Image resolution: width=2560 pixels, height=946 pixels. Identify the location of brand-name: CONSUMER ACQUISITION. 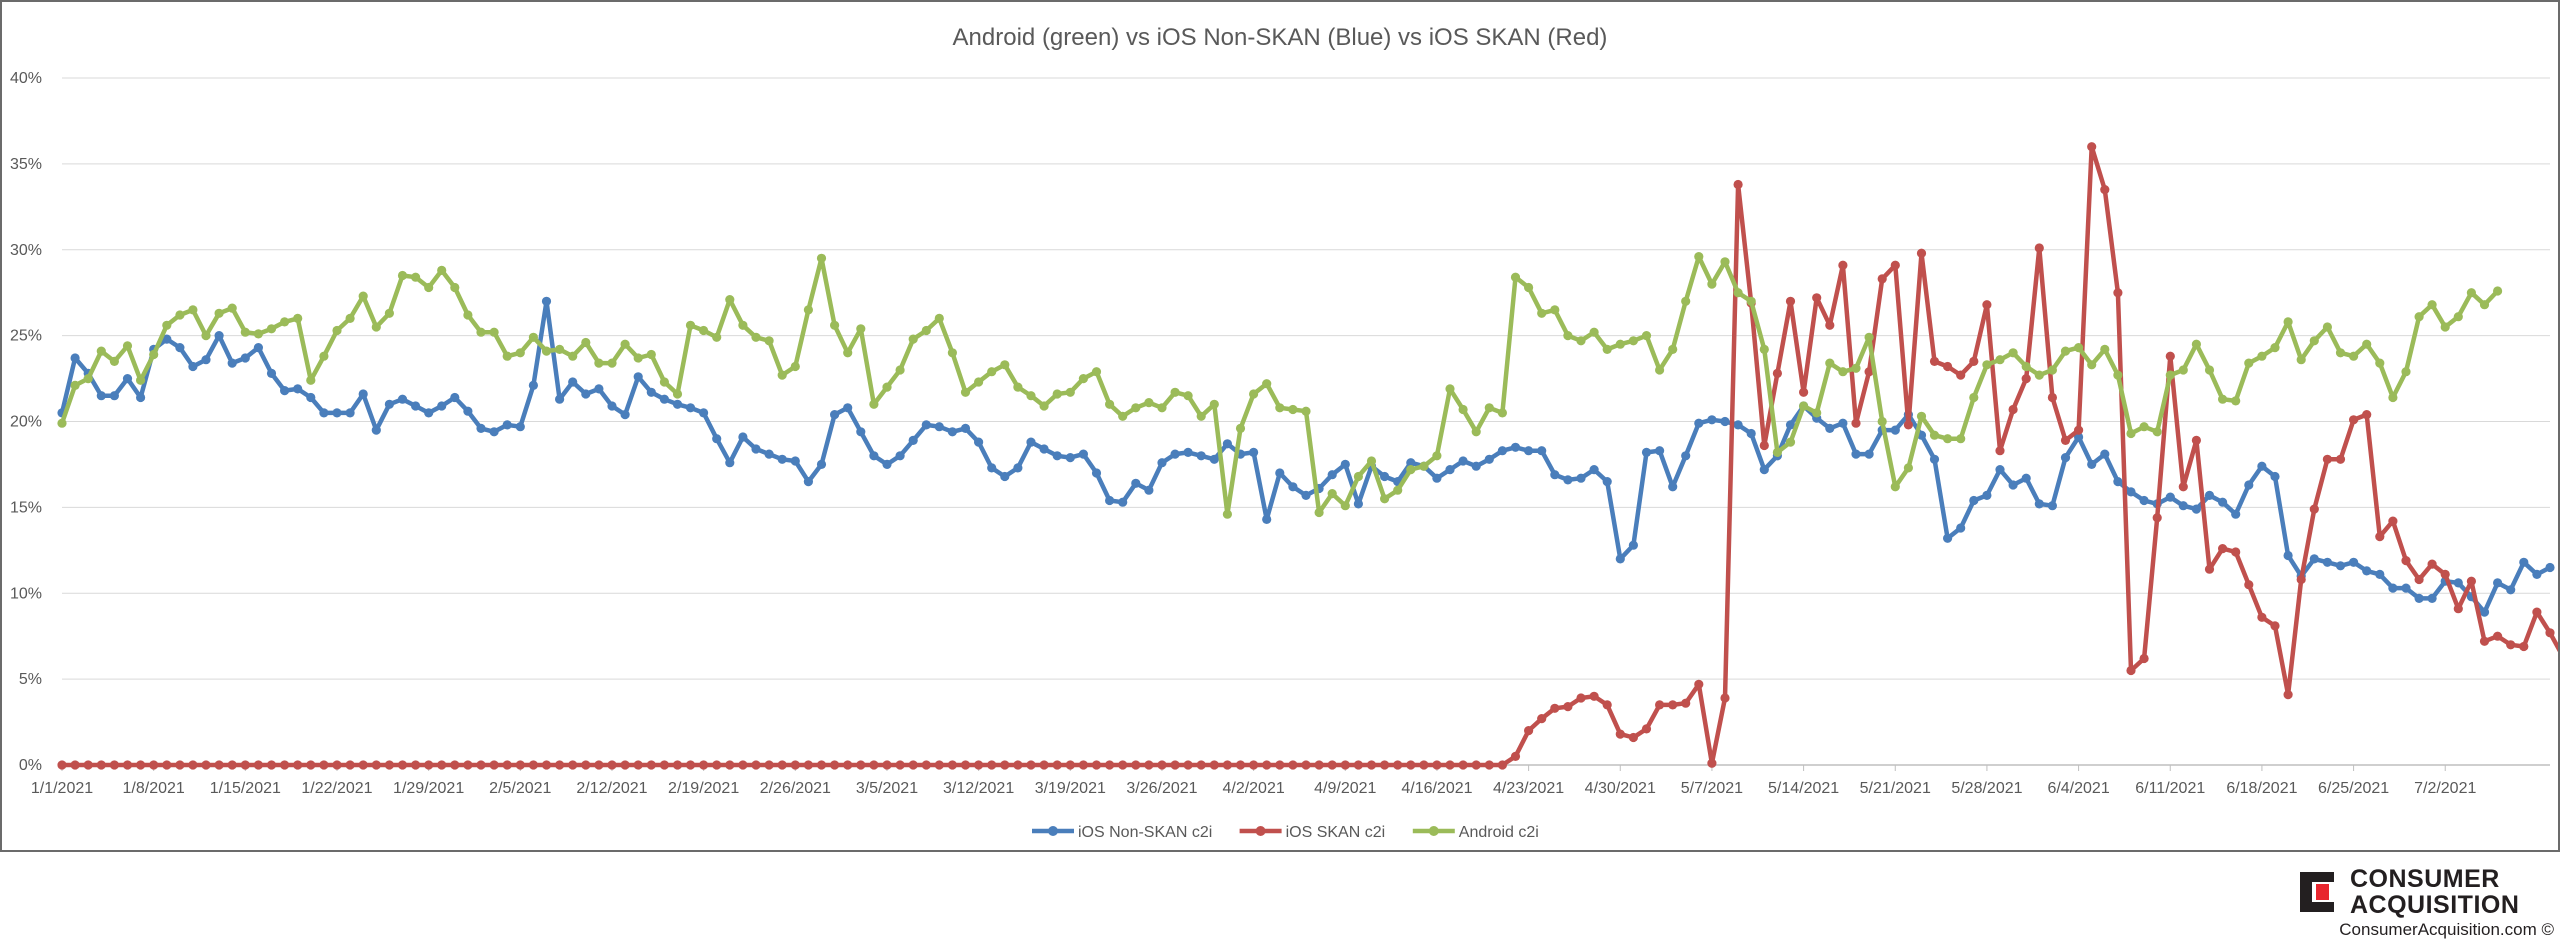
(2434, 892).